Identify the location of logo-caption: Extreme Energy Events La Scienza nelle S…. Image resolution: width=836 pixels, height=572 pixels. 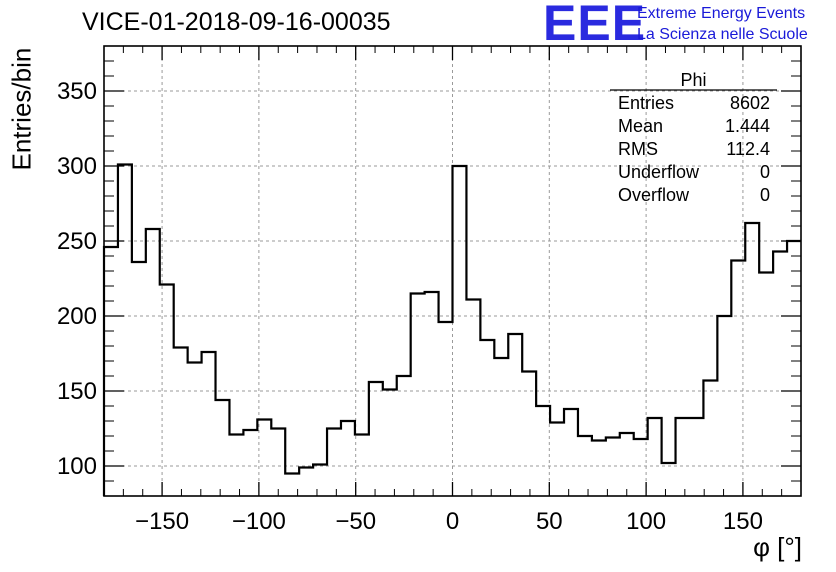
(722, 24).